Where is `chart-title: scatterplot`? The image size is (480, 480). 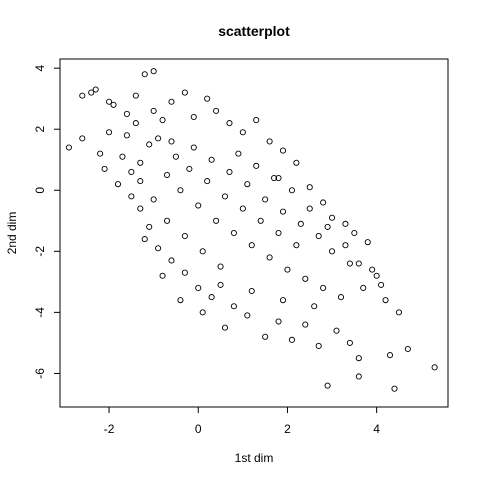
chart-title: scatterplot is located at coordinates (254, 31).